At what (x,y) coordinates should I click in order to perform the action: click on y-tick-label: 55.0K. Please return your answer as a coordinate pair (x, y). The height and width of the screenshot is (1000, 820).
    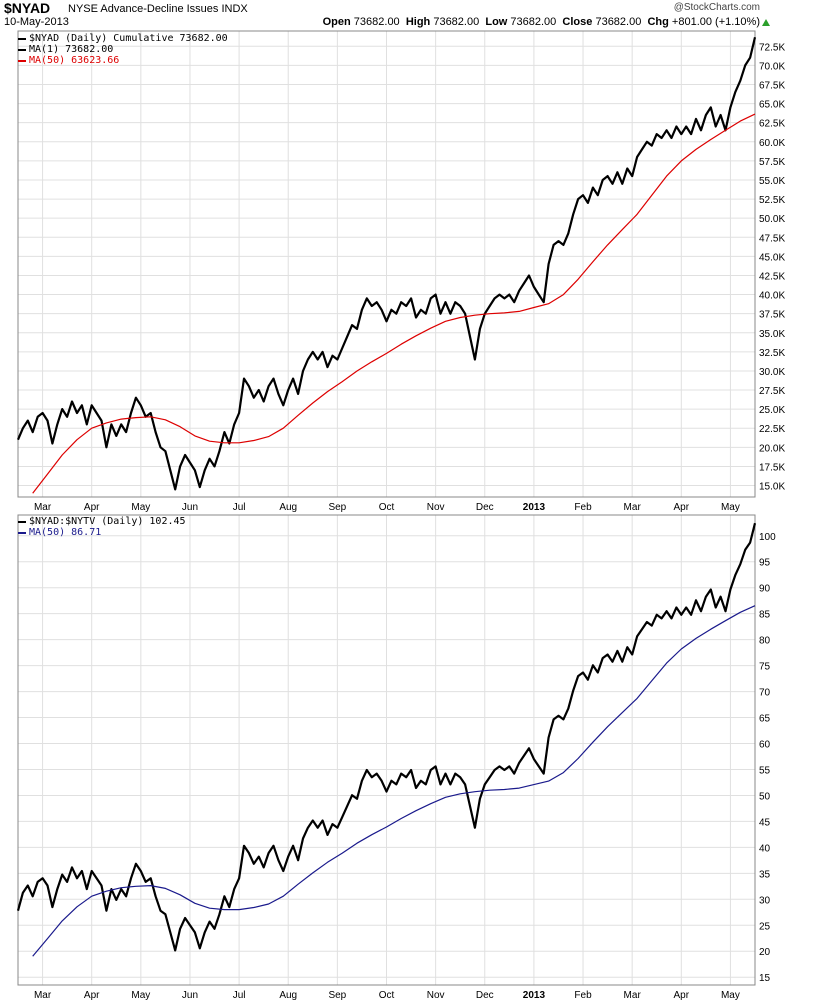
    Looking at the image, I should click on (772, 181).